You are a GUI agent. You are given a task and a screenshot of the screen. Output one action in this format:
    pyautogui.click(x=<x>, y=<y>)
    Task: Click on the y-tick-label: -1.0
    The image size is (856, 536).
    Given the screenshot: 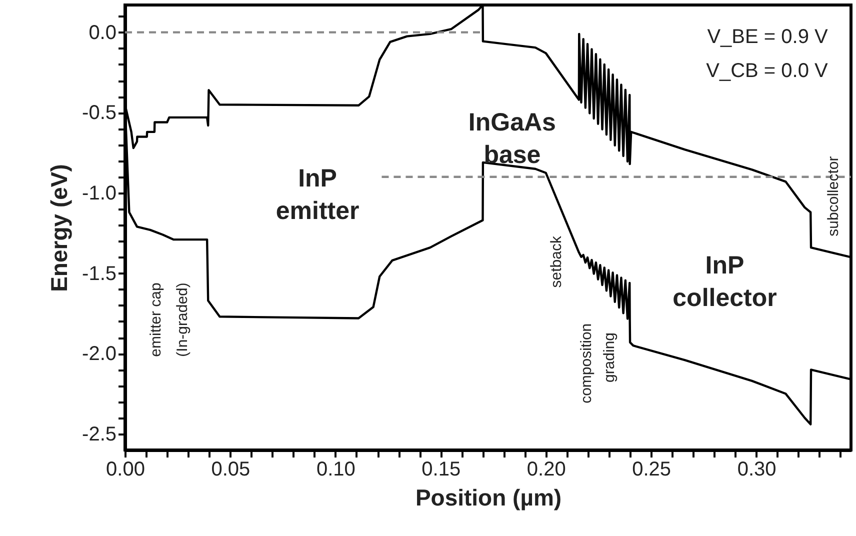 What is the action you would take?
    pyautogui.click(x=99, y=193)
    